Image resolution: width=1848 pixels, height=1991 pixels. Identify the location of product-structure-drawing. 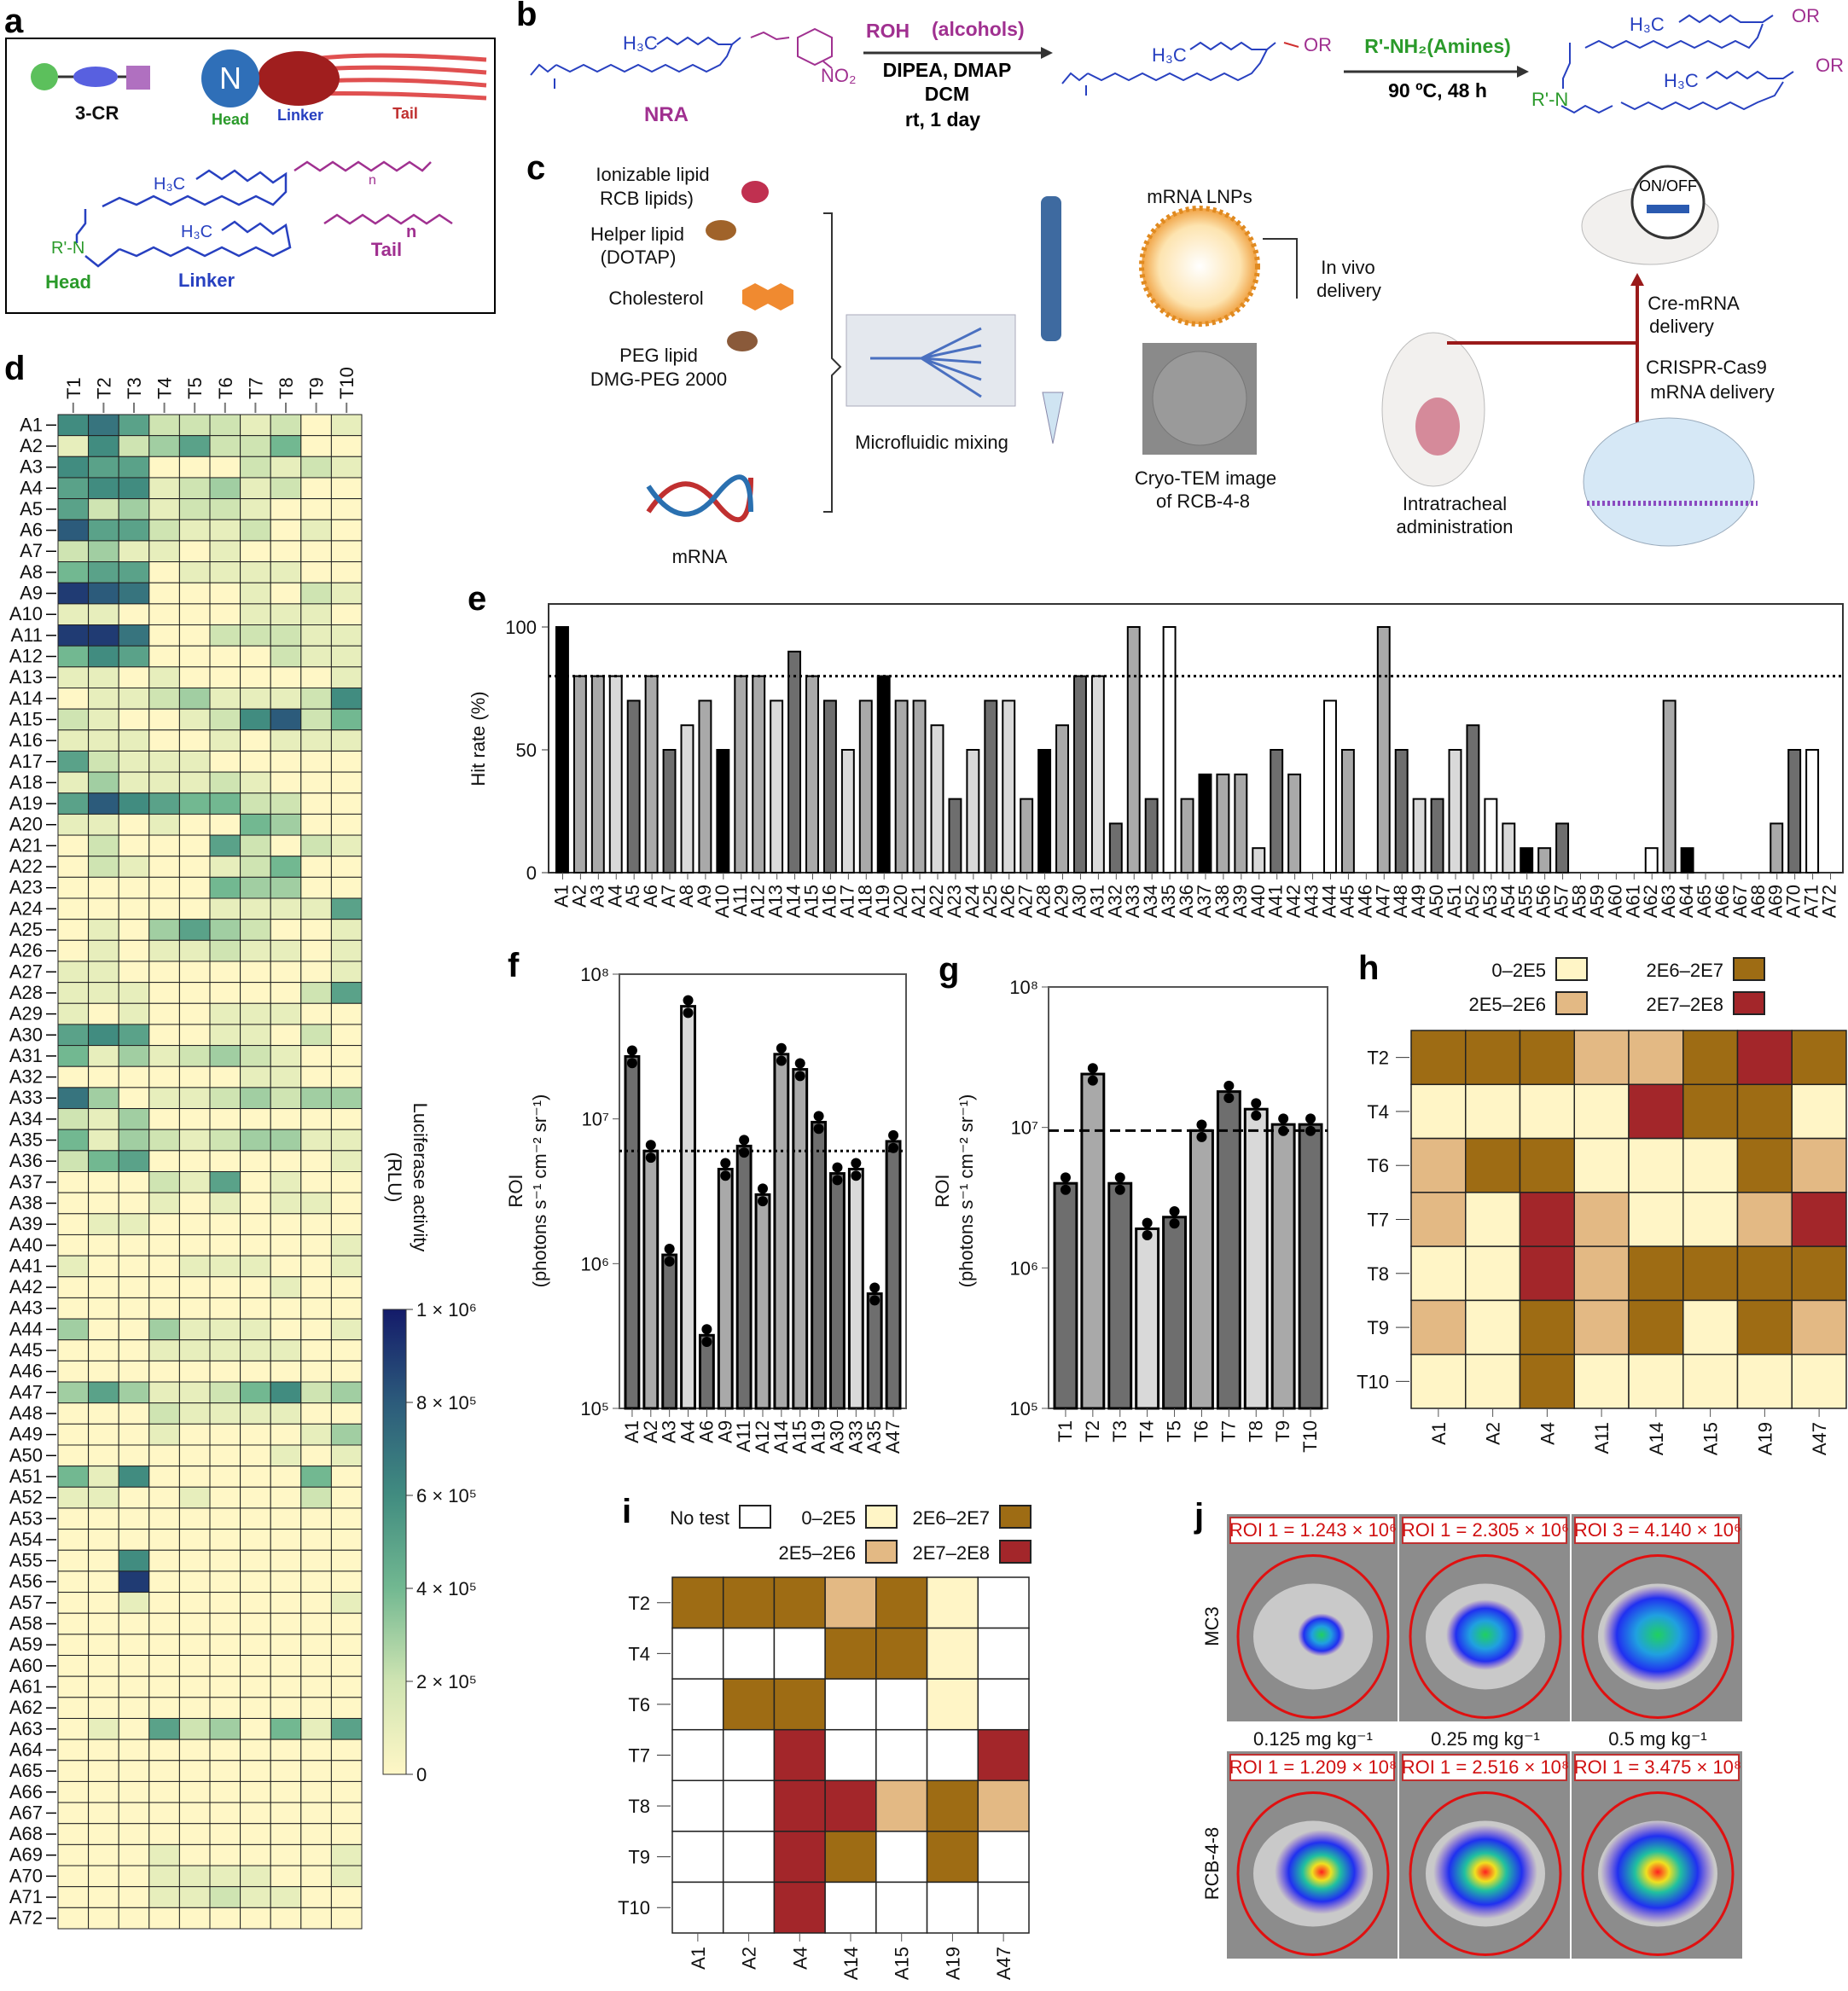
(1677, 64).